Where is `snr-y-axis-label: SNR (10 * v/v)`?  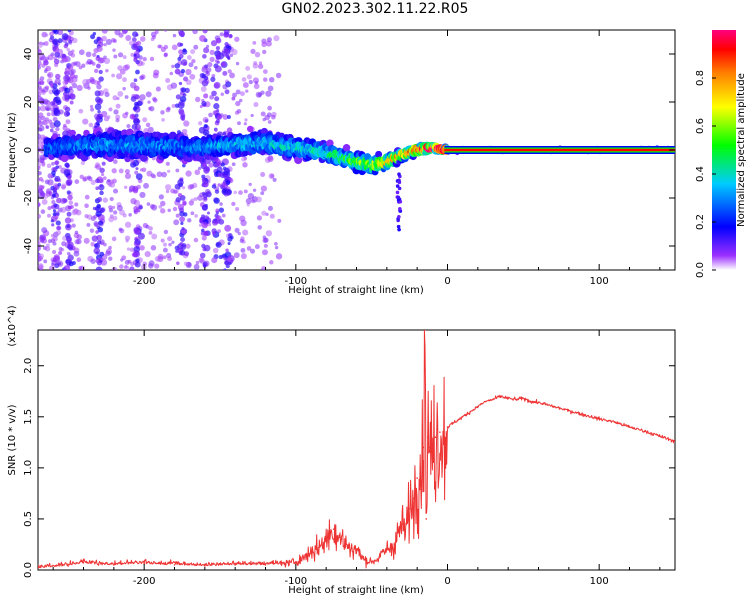 snr-y-axis-label: SNR (10 * v/v) is located at coordinates (12, 439).